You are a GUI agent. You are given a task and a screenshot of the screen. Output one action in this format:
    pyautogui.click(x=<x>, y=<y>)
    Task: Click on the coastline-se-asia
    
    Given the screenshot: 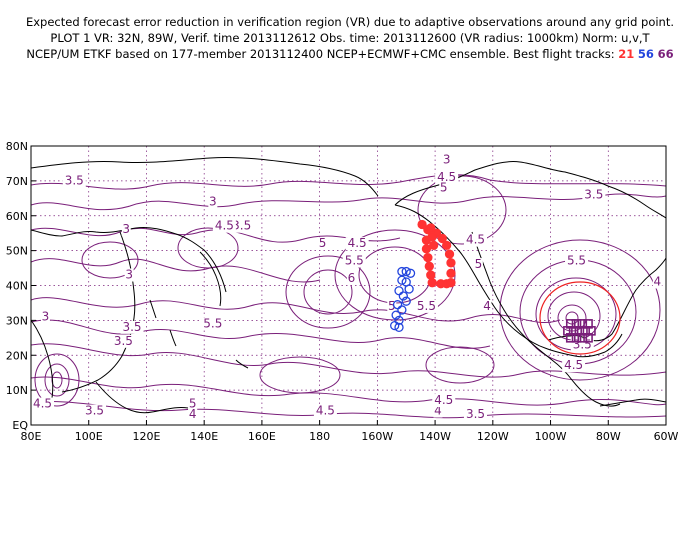 What is the action you would take?
    pyautogui.click(x=142, y=397)
    